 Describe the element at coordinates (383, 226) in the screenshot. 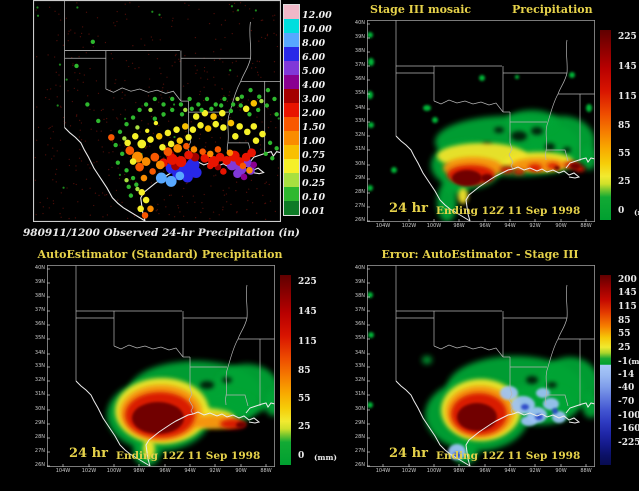

I see `lon-tick-label: 104W` at that location.